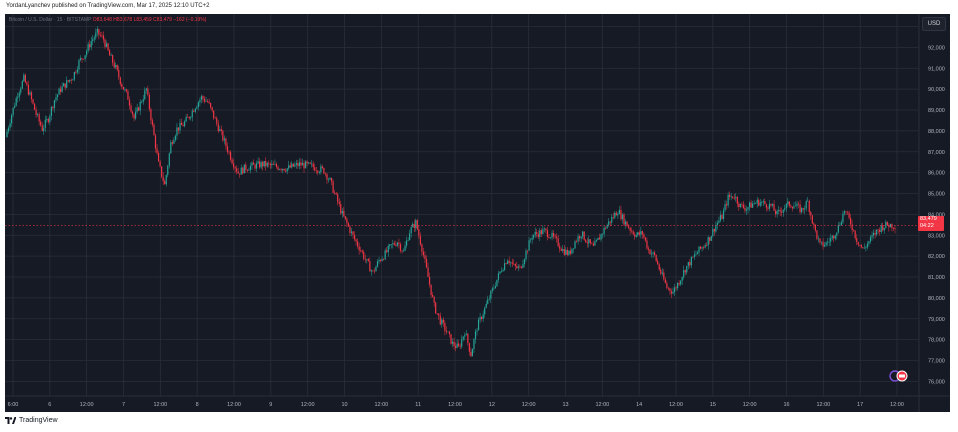 The height and width of the screenshot is (432, 958). Describe the element at coordinates (936, 69) in the screenshot. I see `y-tick-label: 91,000` at that location.